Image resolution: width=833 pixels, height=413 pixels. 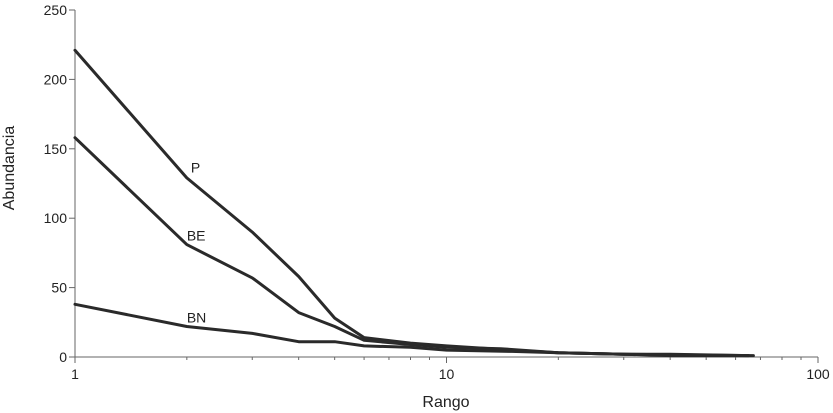 I want to click on series-labels: P BE BN, so click(x=196, y=242).